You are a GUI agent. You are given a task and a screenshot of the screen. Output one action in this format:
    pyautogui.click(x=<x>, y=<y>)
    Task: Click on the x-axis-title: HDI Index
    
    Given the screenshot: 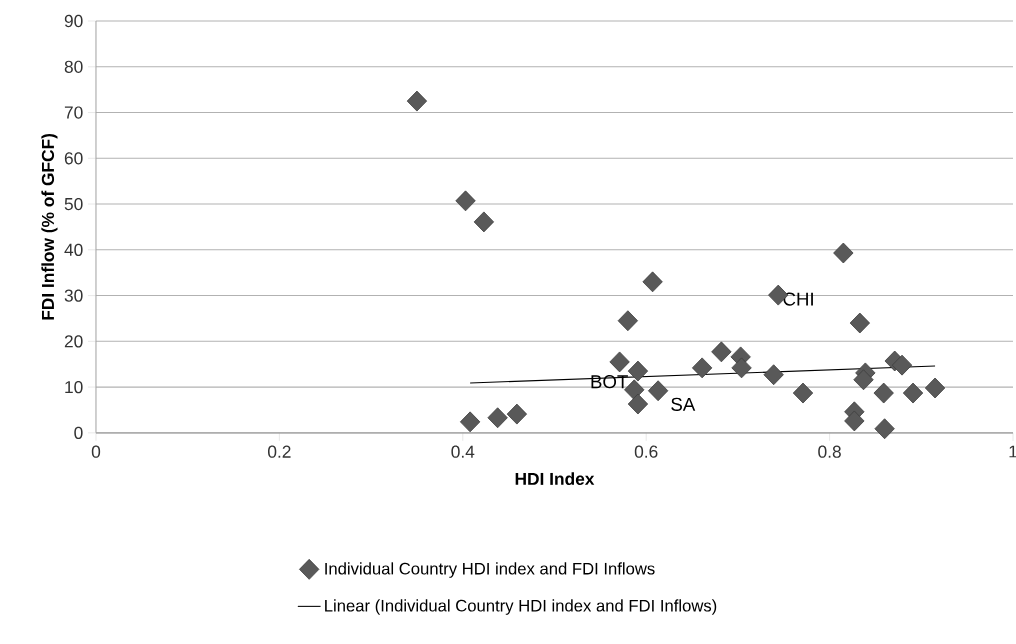 What is the action you would take?
    pyautogui.click(x=555, y=479)
    